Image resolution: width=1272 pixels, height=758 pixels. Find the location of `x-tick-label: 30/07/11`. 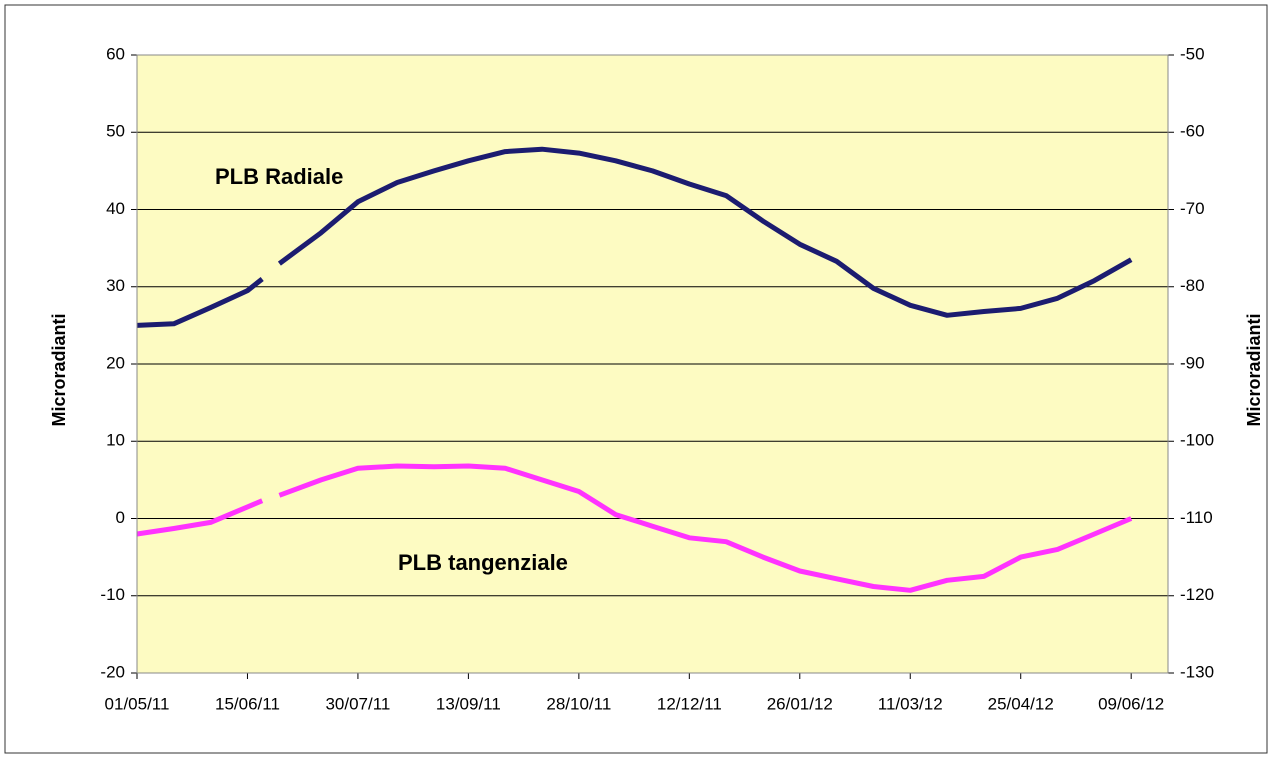

x-tick-label: 30/07/11 is located at coordinates (357, 703).